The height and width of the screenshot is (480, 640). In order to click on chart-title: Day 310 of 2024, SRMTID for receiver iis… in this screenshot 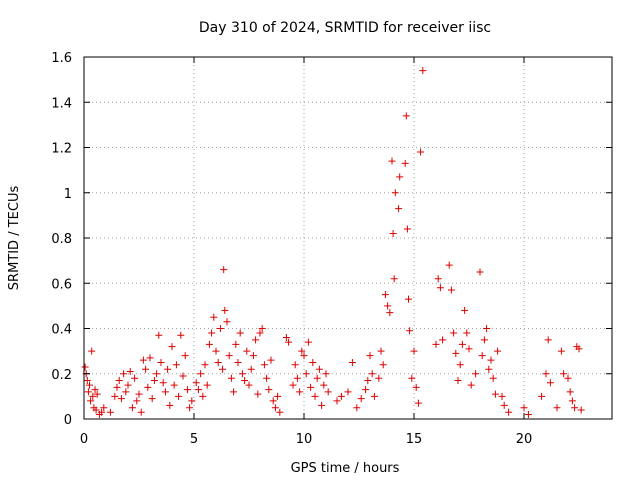, I will do `click(345, 28)`.